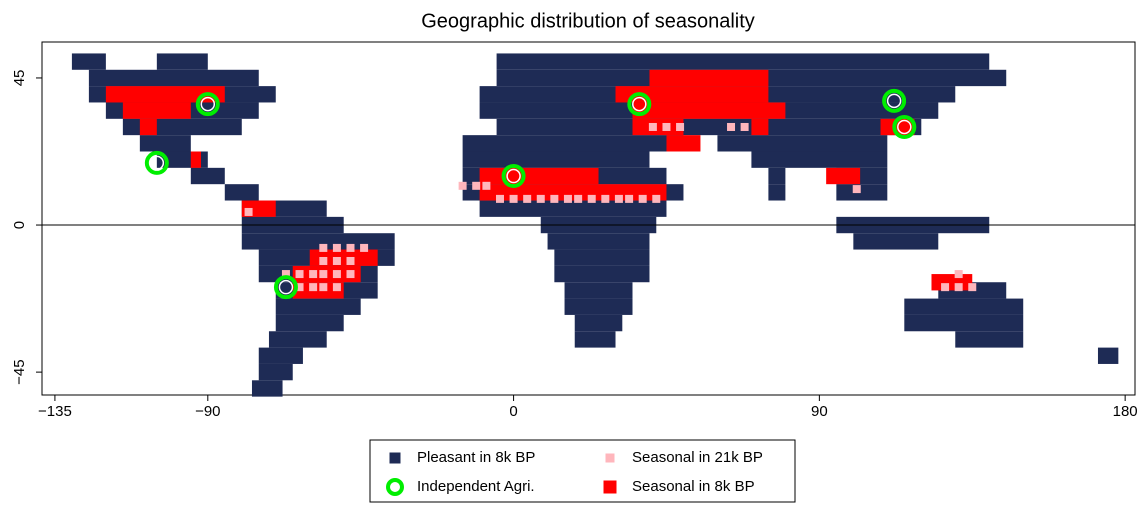 This screenshot has height=513, width=1145. Describe the element at coordinates (19, 225) in the screenshot. I see `y-tick-label: 0` at that location.